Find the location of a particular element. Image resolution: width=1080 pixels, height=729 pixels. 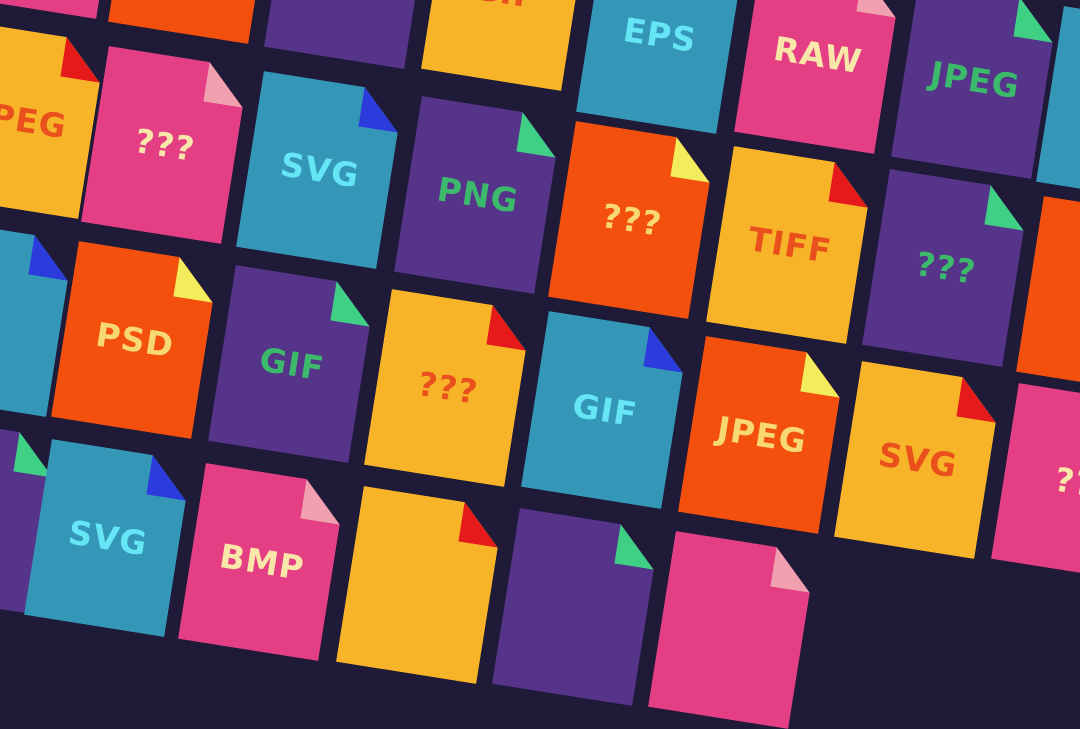

file-type-label: B is located at coordinates (1053, 295).